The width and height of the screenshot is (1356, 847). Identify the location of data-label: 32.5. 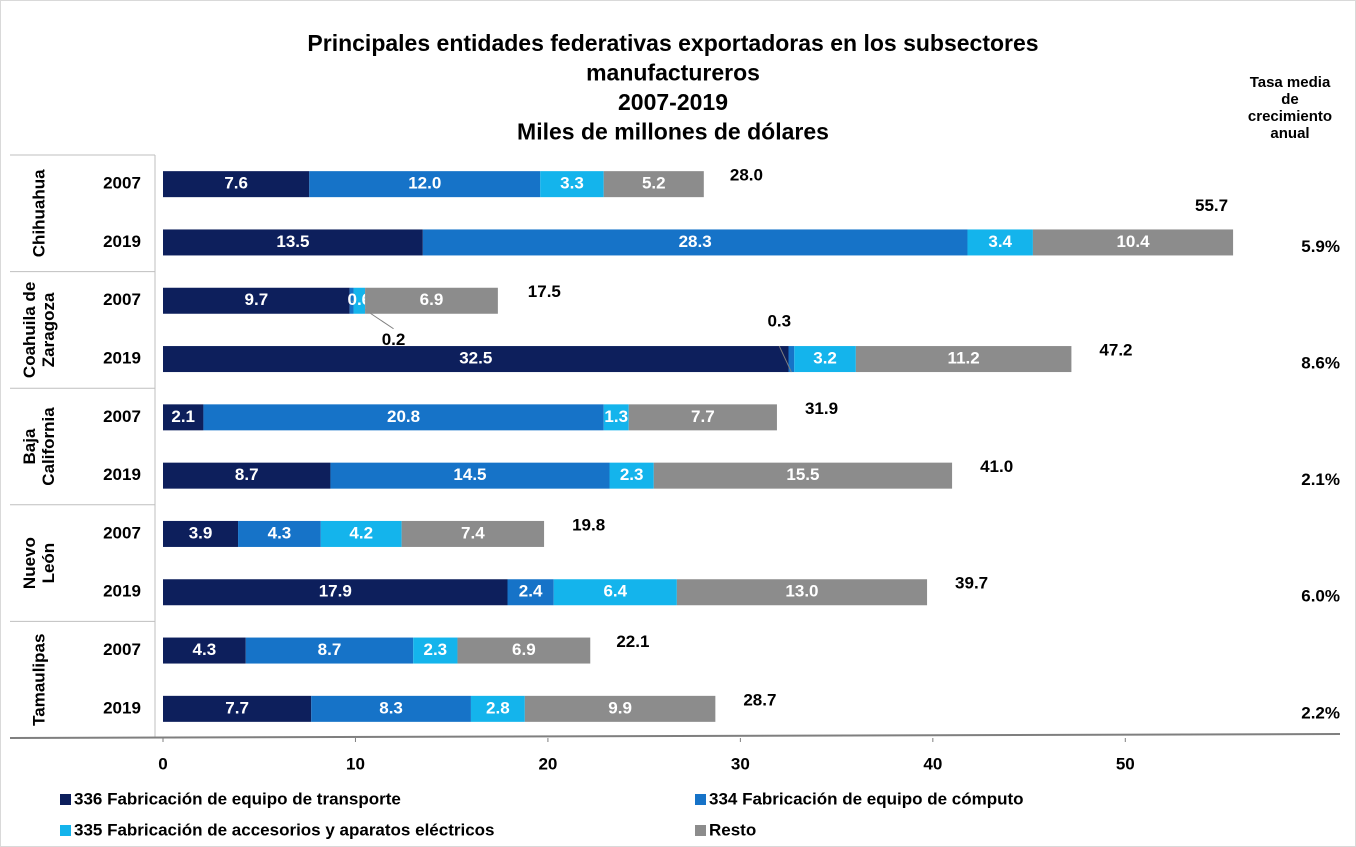
(475, 358).